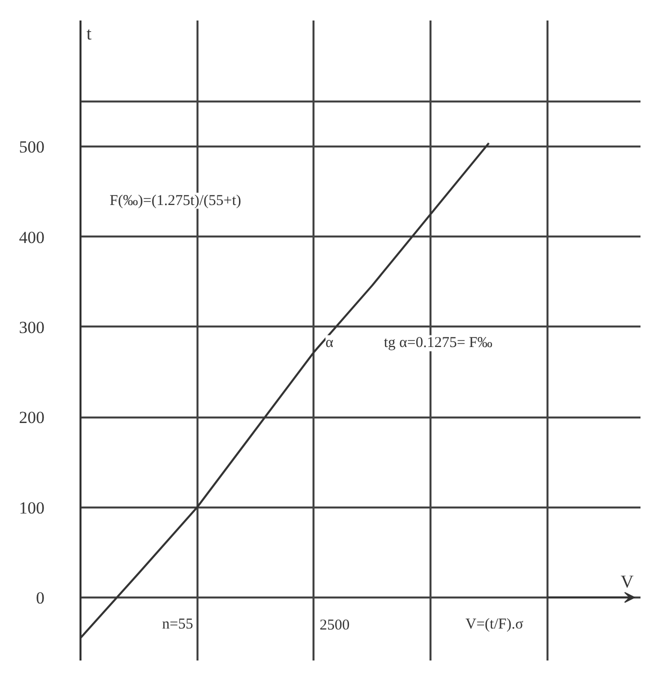 Image resolution: width=670 pixels, height=687 pixels. I want to click on x-axis-title: V, so click(627, 581).